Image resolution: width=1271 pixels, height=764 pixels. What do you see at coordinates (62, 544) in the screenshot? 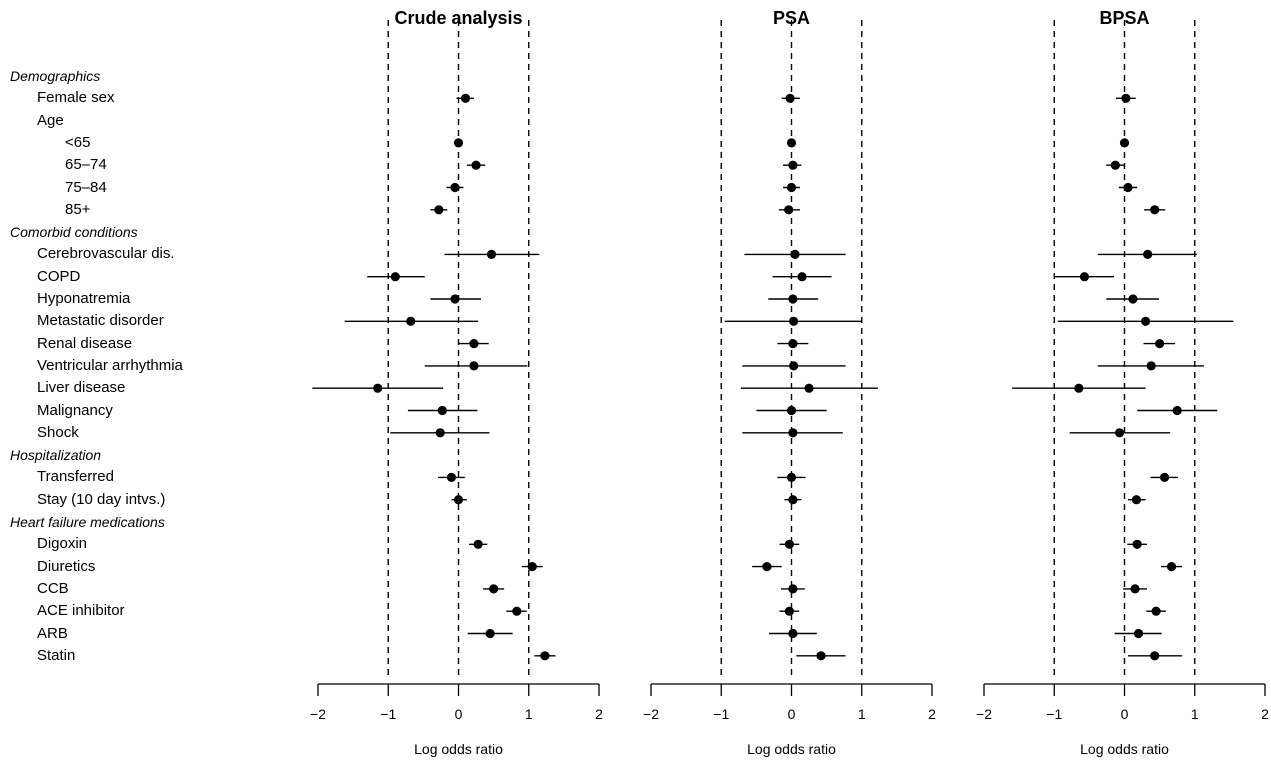
I see `row-label: Digoxin` at bounding box center [62, 544].